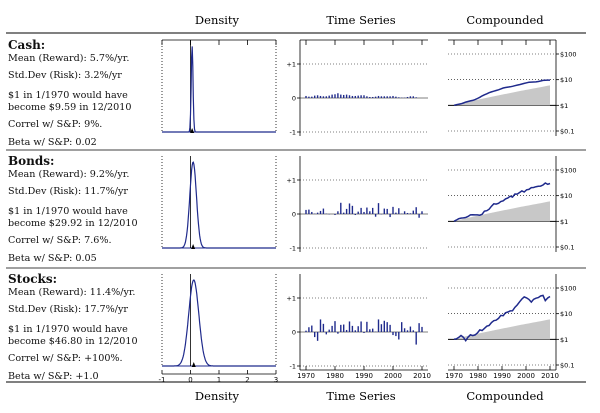  What do you see at coordinates (393, 376) in the screenshot?
I see `timeseries-xtick: 2000` at bounding box center [393, 376].